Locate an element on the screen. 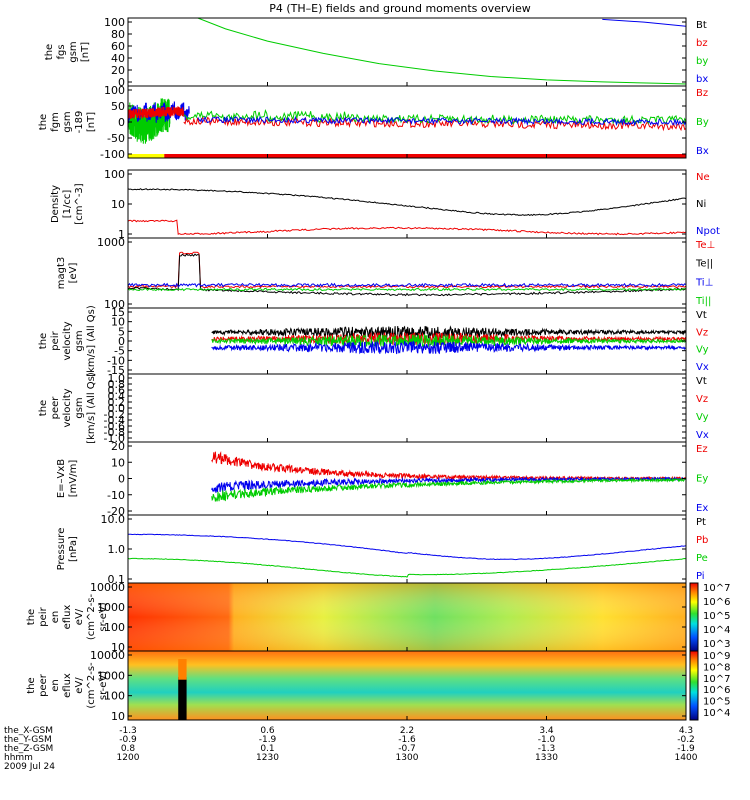 The height and width of the screenshot is (800, 750). legend-entry: Vx is located at coordinates (702, 367).